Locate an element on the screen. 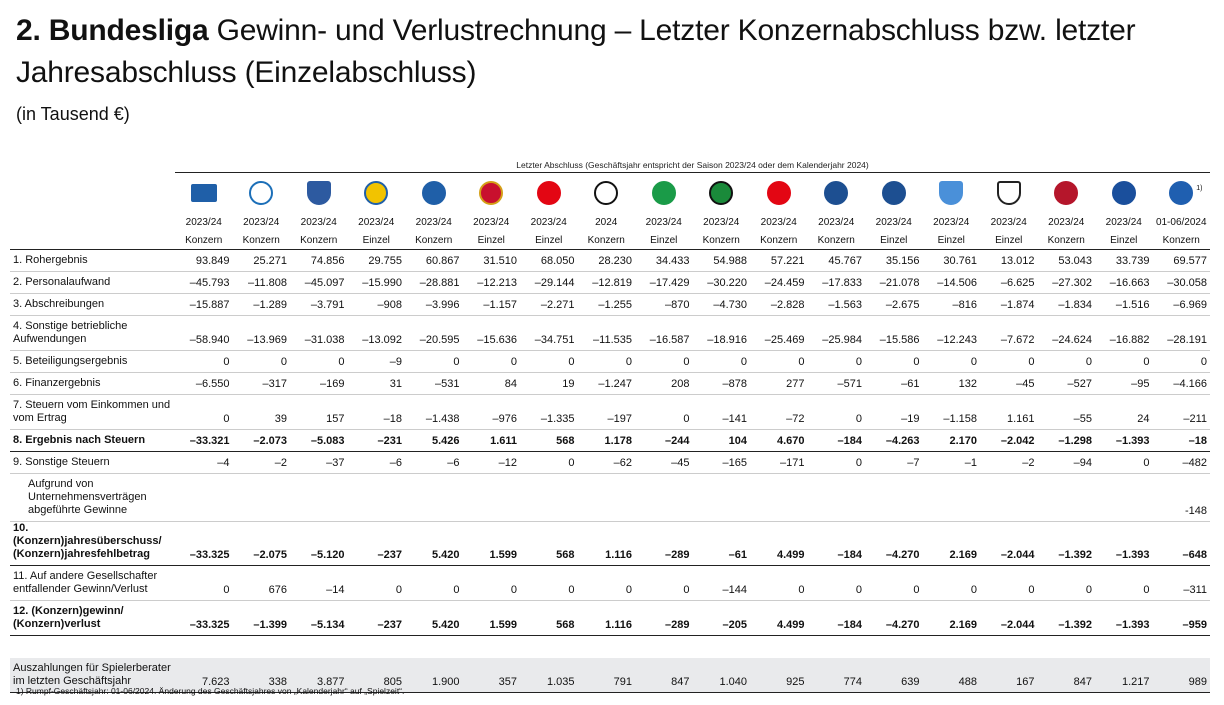  value-cell: –2.075 is located at coordinates (261, 543).